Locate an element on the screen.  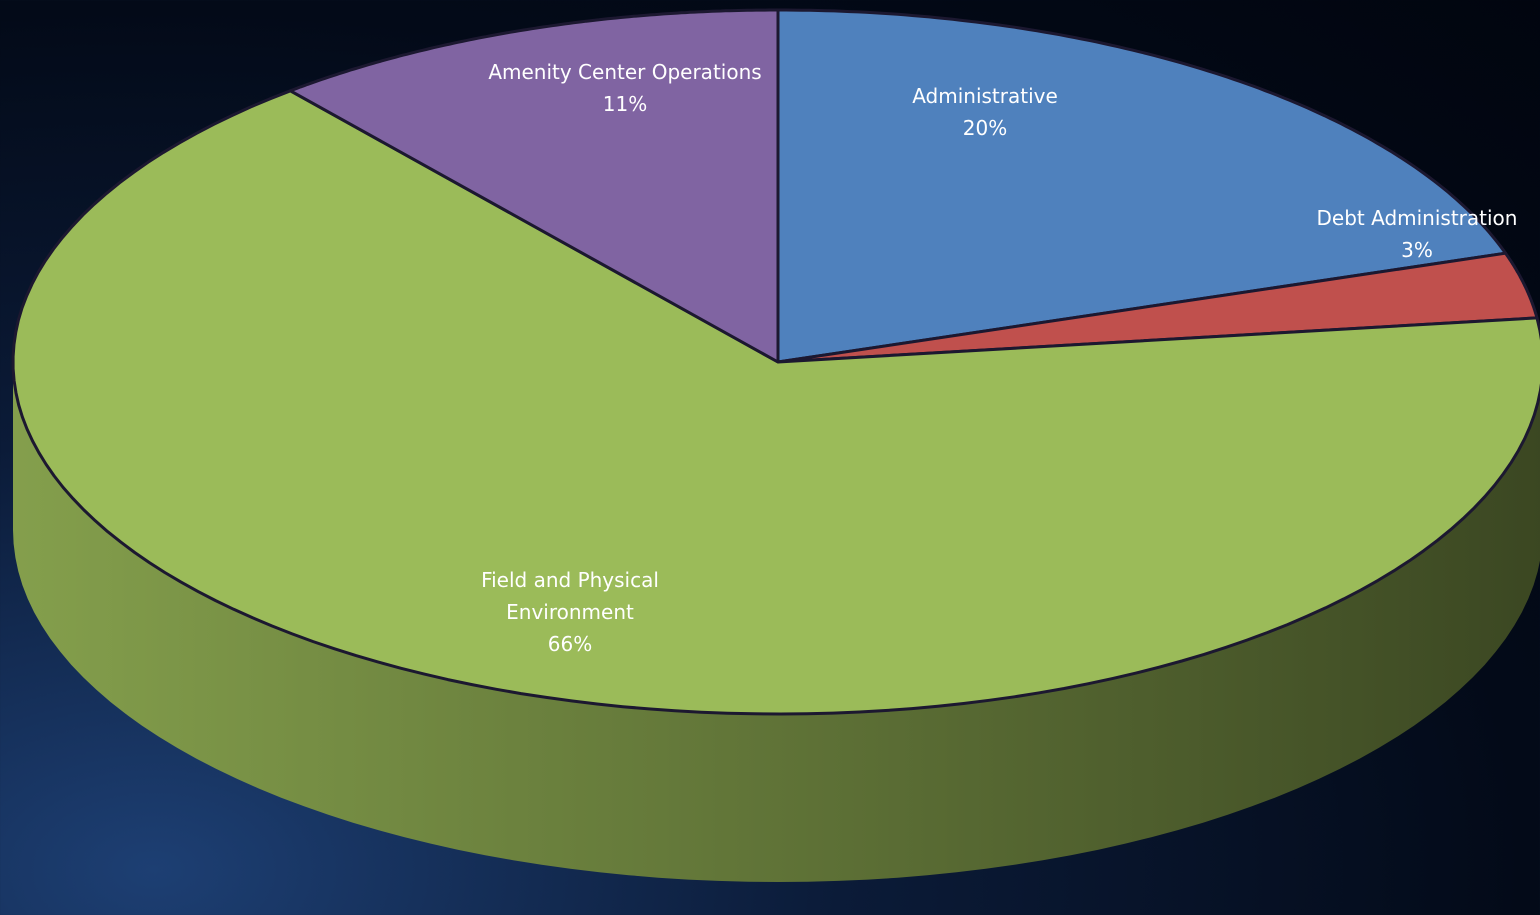
value-label: 66% is located at coordinates (570, 644).